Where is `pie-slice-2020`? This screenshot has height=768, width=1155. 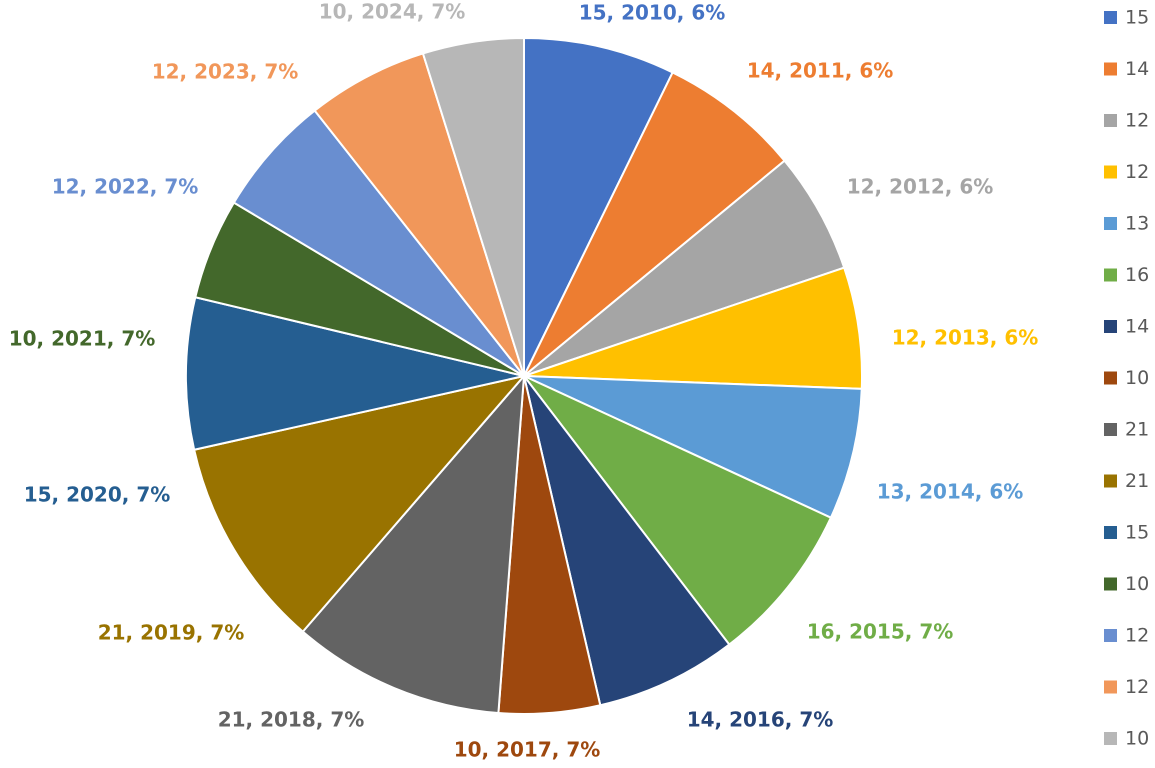 pie-slice-2020 is located at coordinates (355, 373).